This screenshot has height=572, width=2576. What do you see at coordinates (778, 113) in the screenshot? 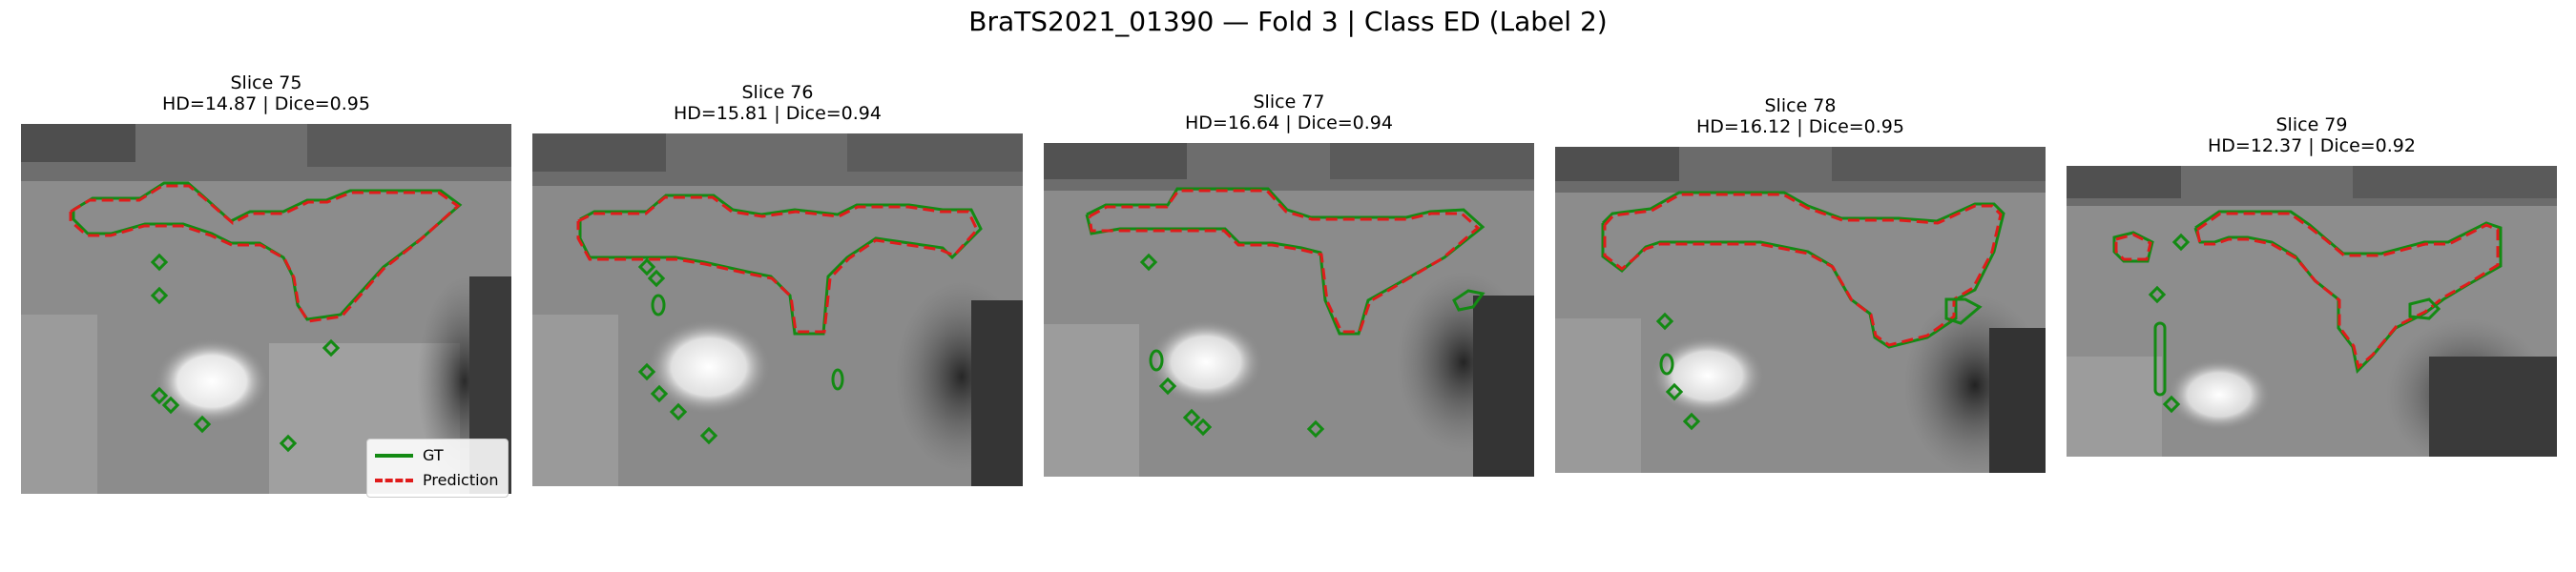
I see `metrics-label: HD=15.81 | Dice=0.94` at bounding box center [778, 113].